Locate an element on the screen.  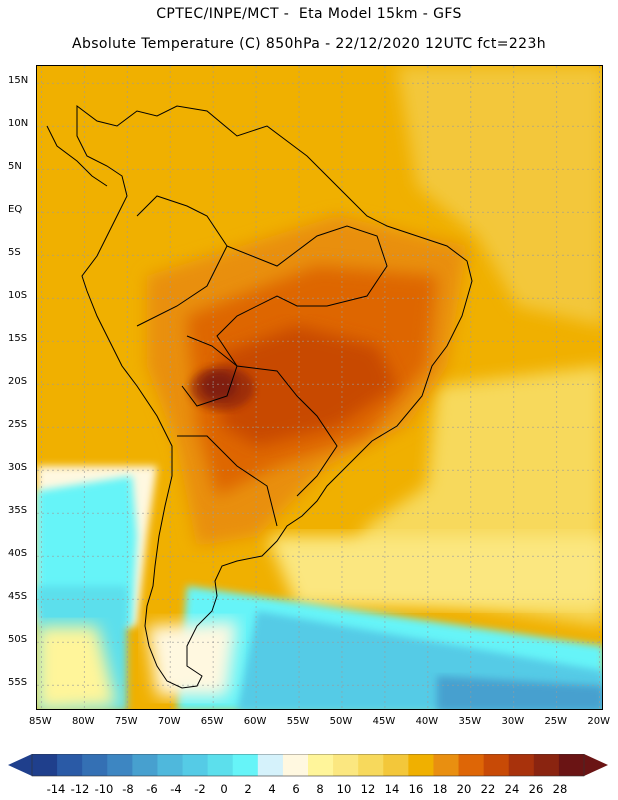
latitude-label: 5S is located at coordinates (14, 253).